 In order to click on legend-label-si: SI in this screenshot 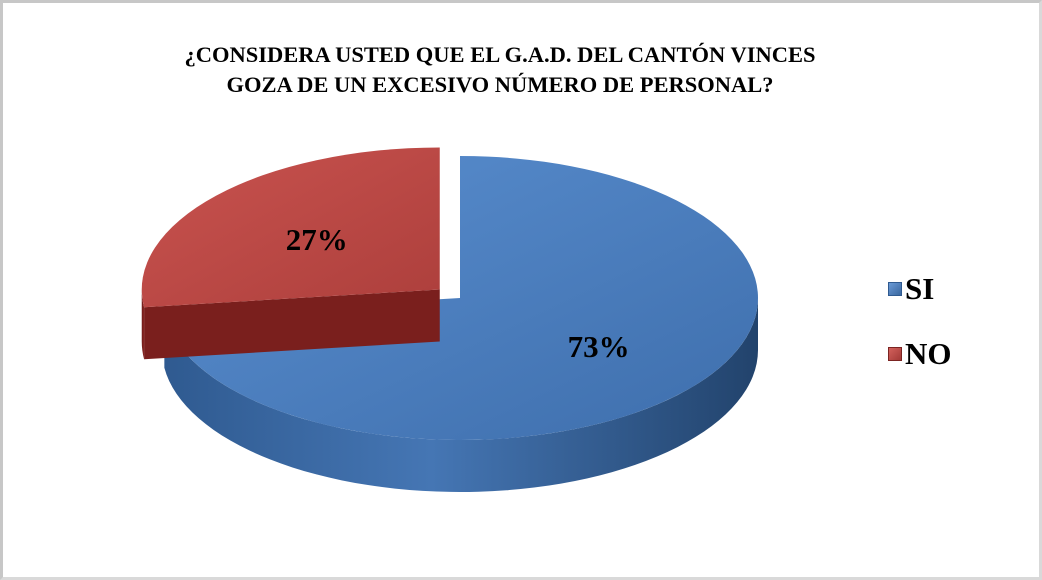, I will do `click(920, 288)`.